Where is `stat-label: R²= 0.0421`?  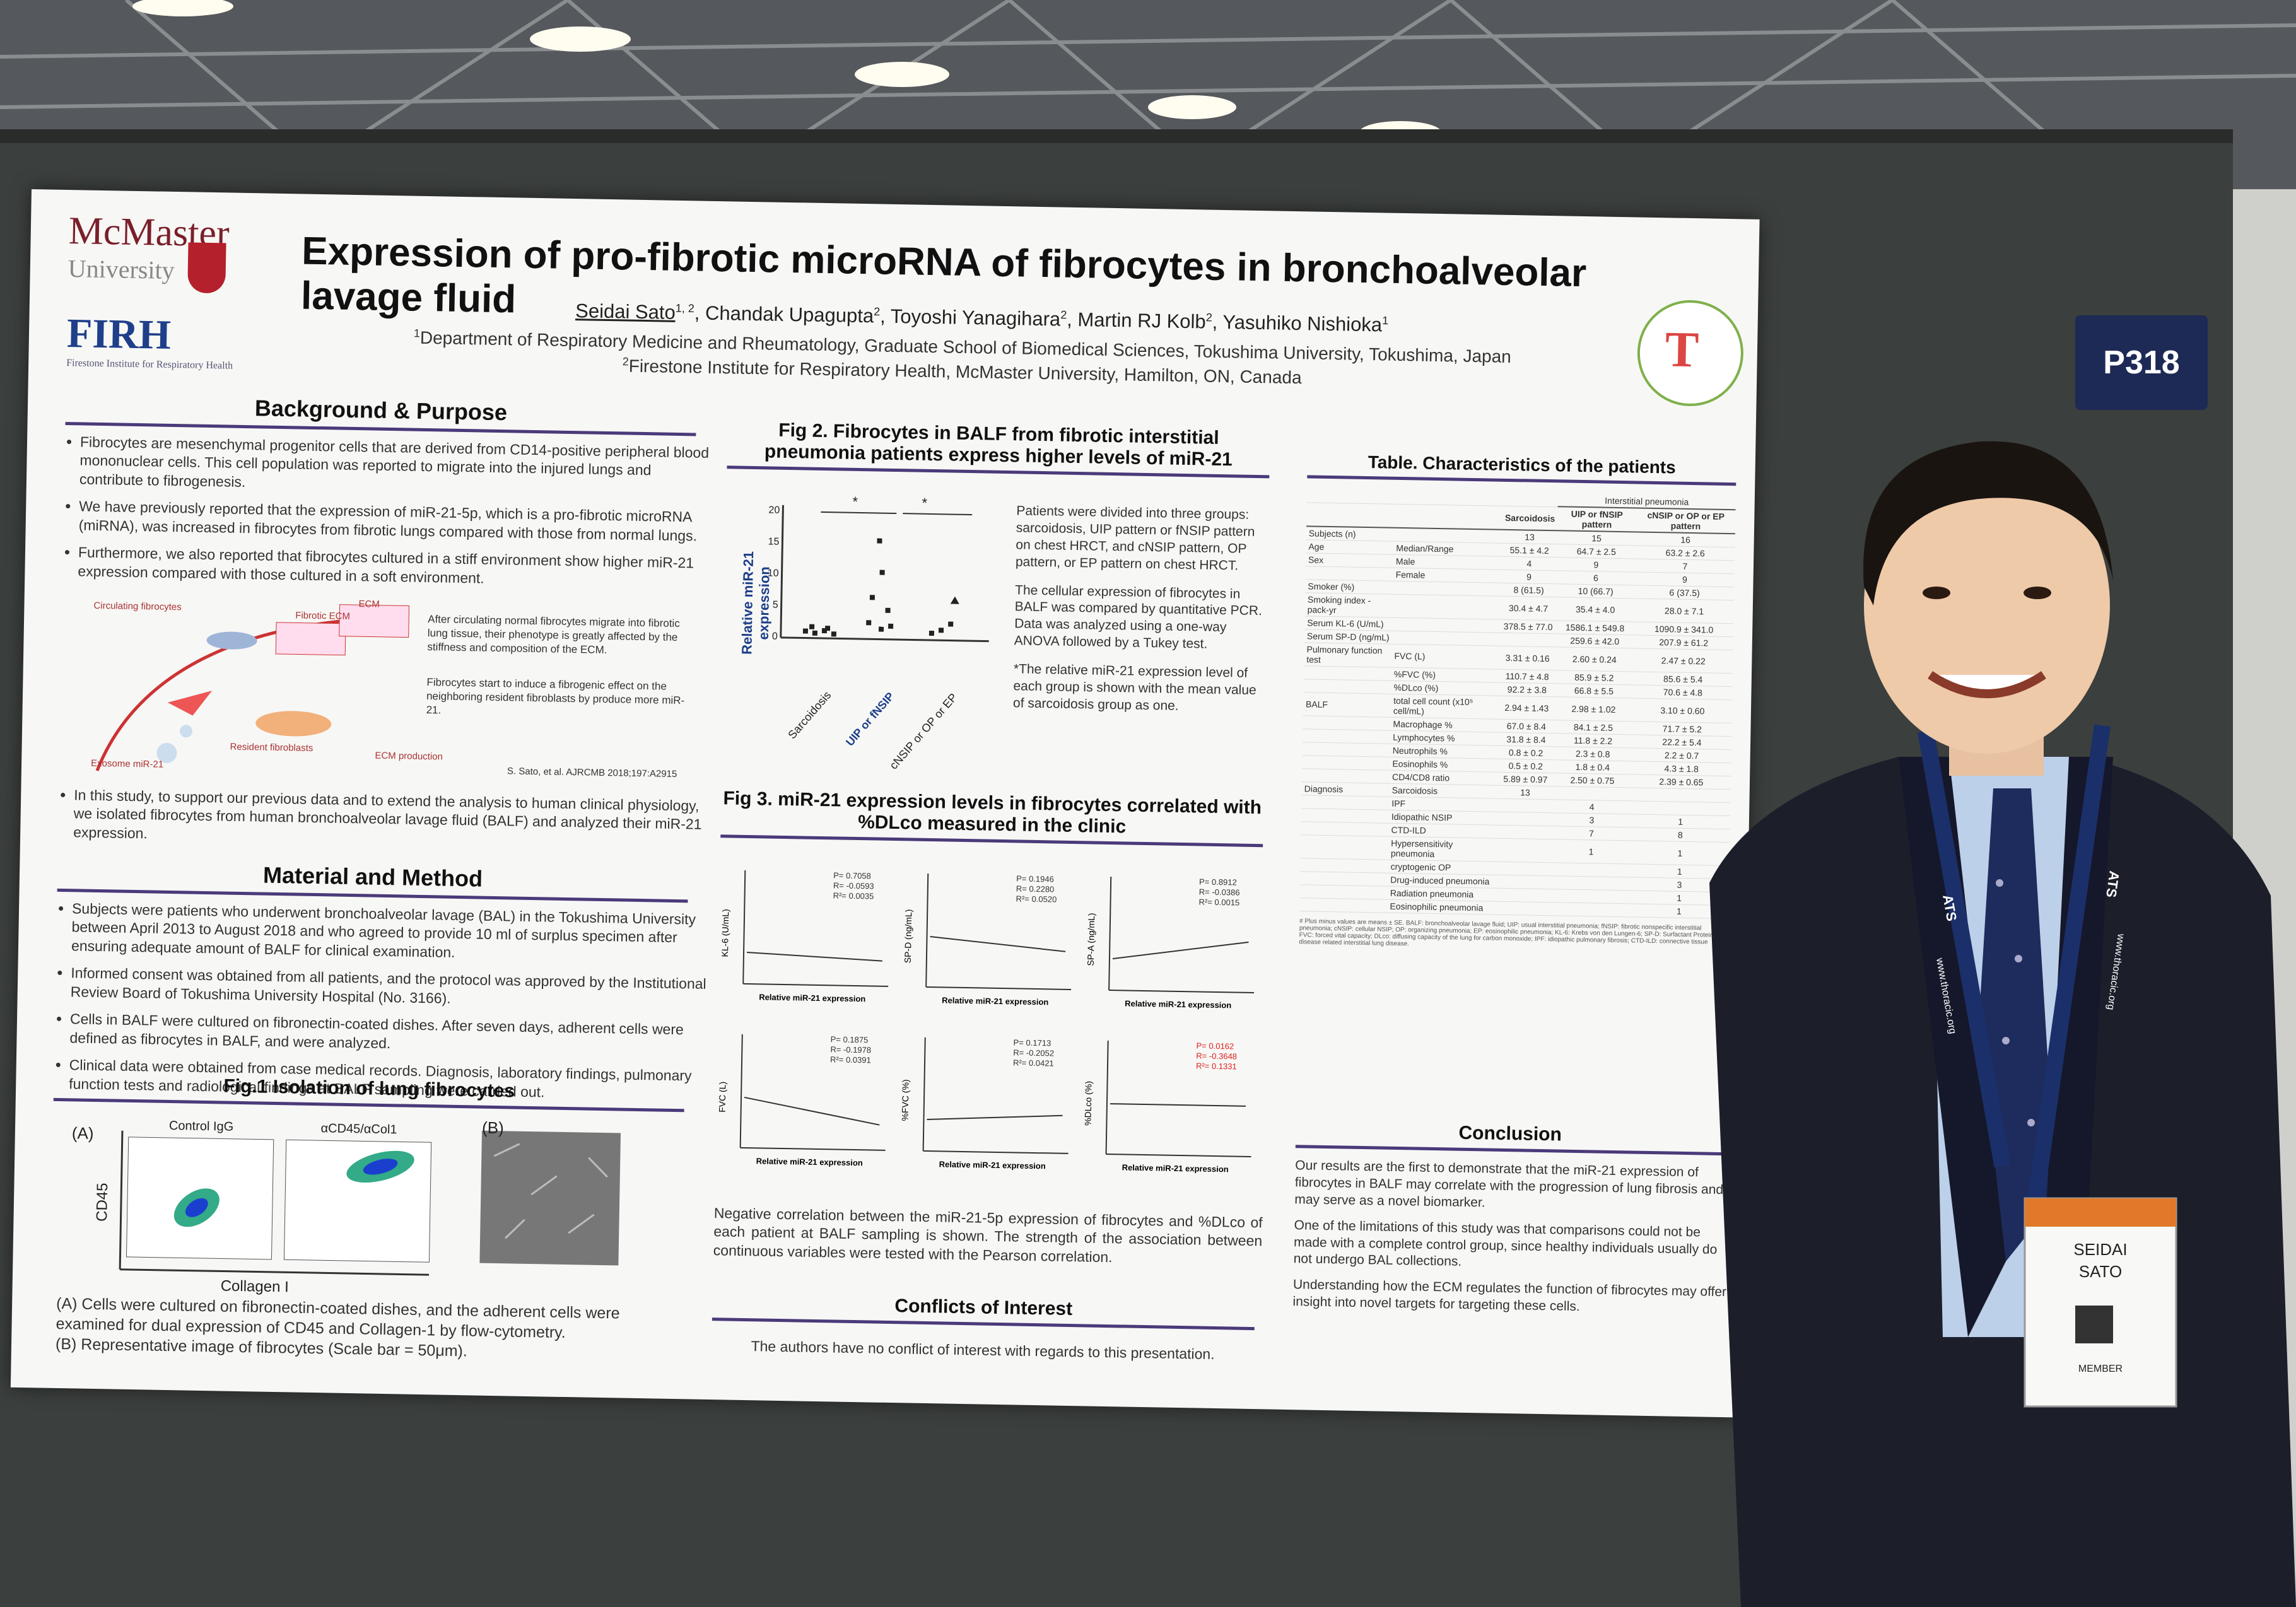
stat-label: R²= 0.0421 is located at coordinates (1033, 1063).